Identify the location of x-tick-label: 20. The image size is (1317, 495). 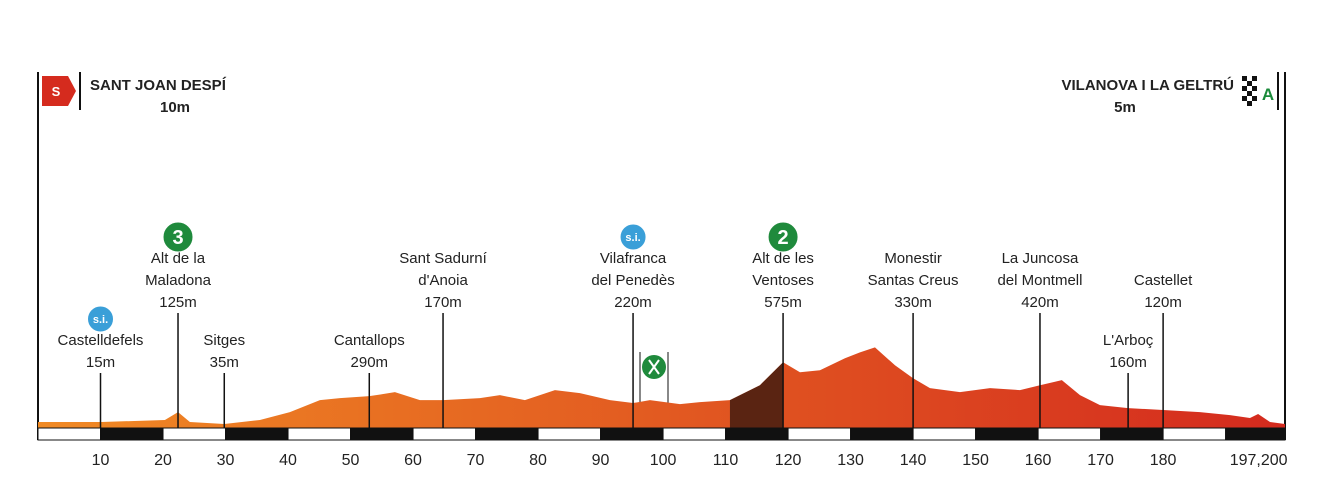
(163, 460).